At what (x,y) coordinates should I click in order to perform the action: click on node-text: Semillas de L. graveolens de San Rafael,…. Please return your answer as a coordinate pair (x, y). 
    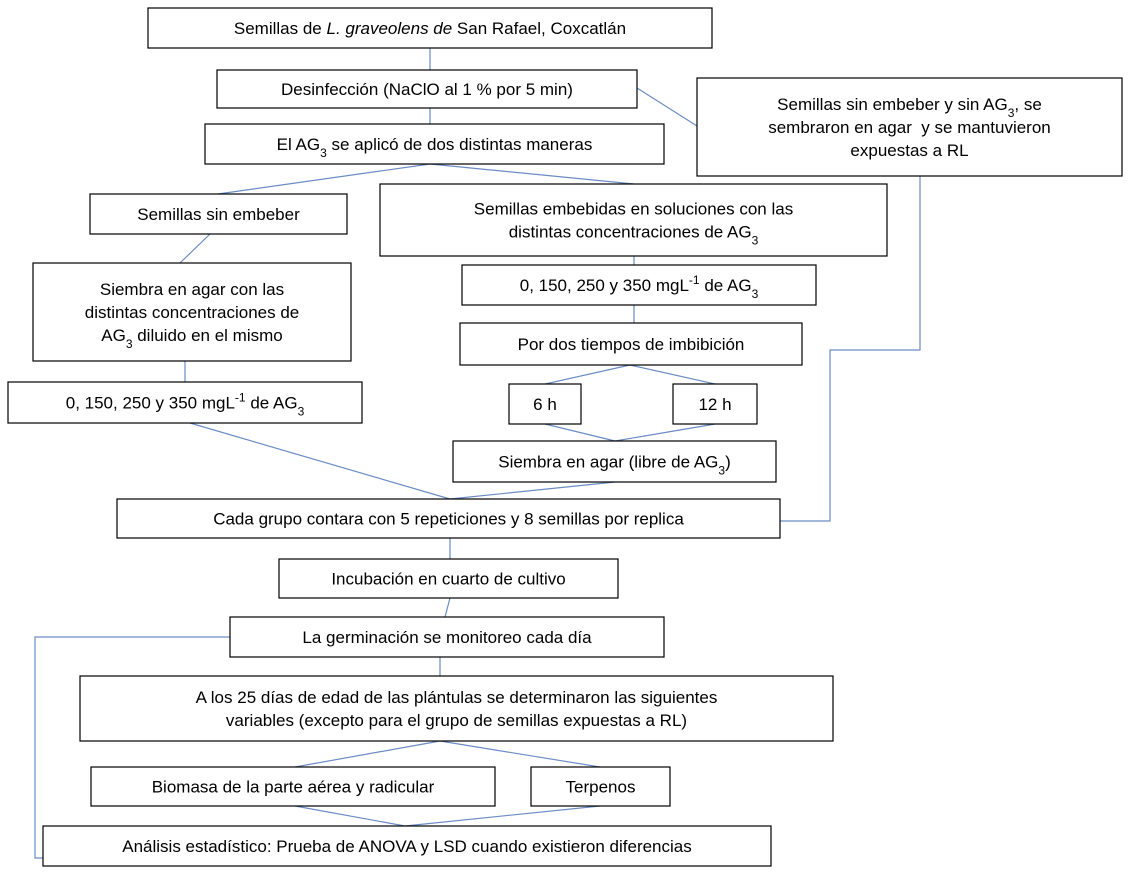
    Looking at the image, I should click on (430, 28).